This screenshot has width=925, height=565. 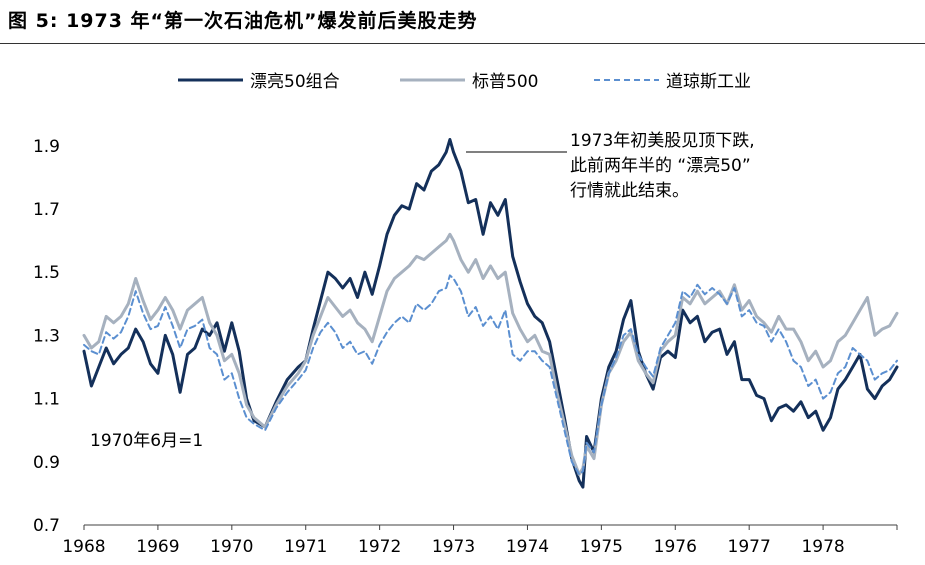 I want to click on x-tick-label: 1978, so click(x=822, y=547).